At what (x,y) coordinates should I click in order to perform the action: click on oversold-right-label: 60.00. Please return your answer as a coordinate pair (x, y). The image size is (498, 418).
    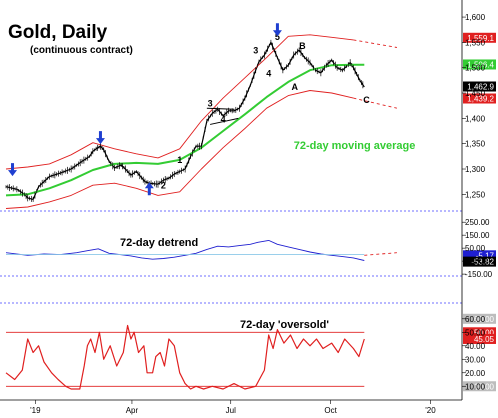
    Looking at the image, I should click on (484, 319).